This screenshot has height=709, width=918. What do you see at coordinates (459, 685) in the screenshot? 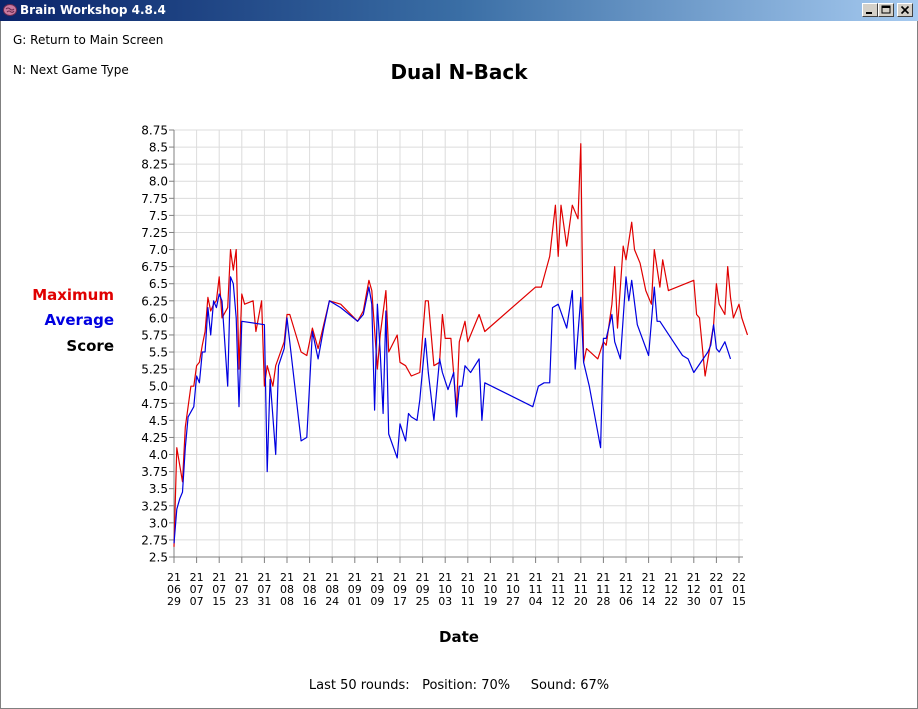
I see `footer-stats: Last 50 rounds: Position: 70% Sound: 67%` at bounding box center [459, 685].